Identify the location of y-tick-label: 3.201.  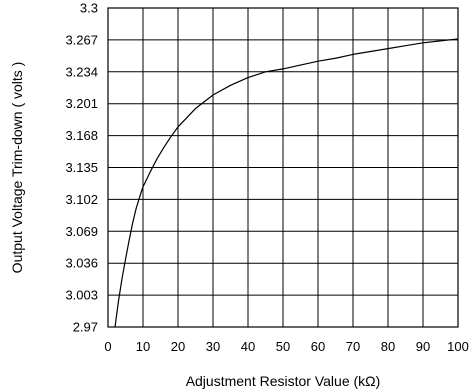
(81, 103).